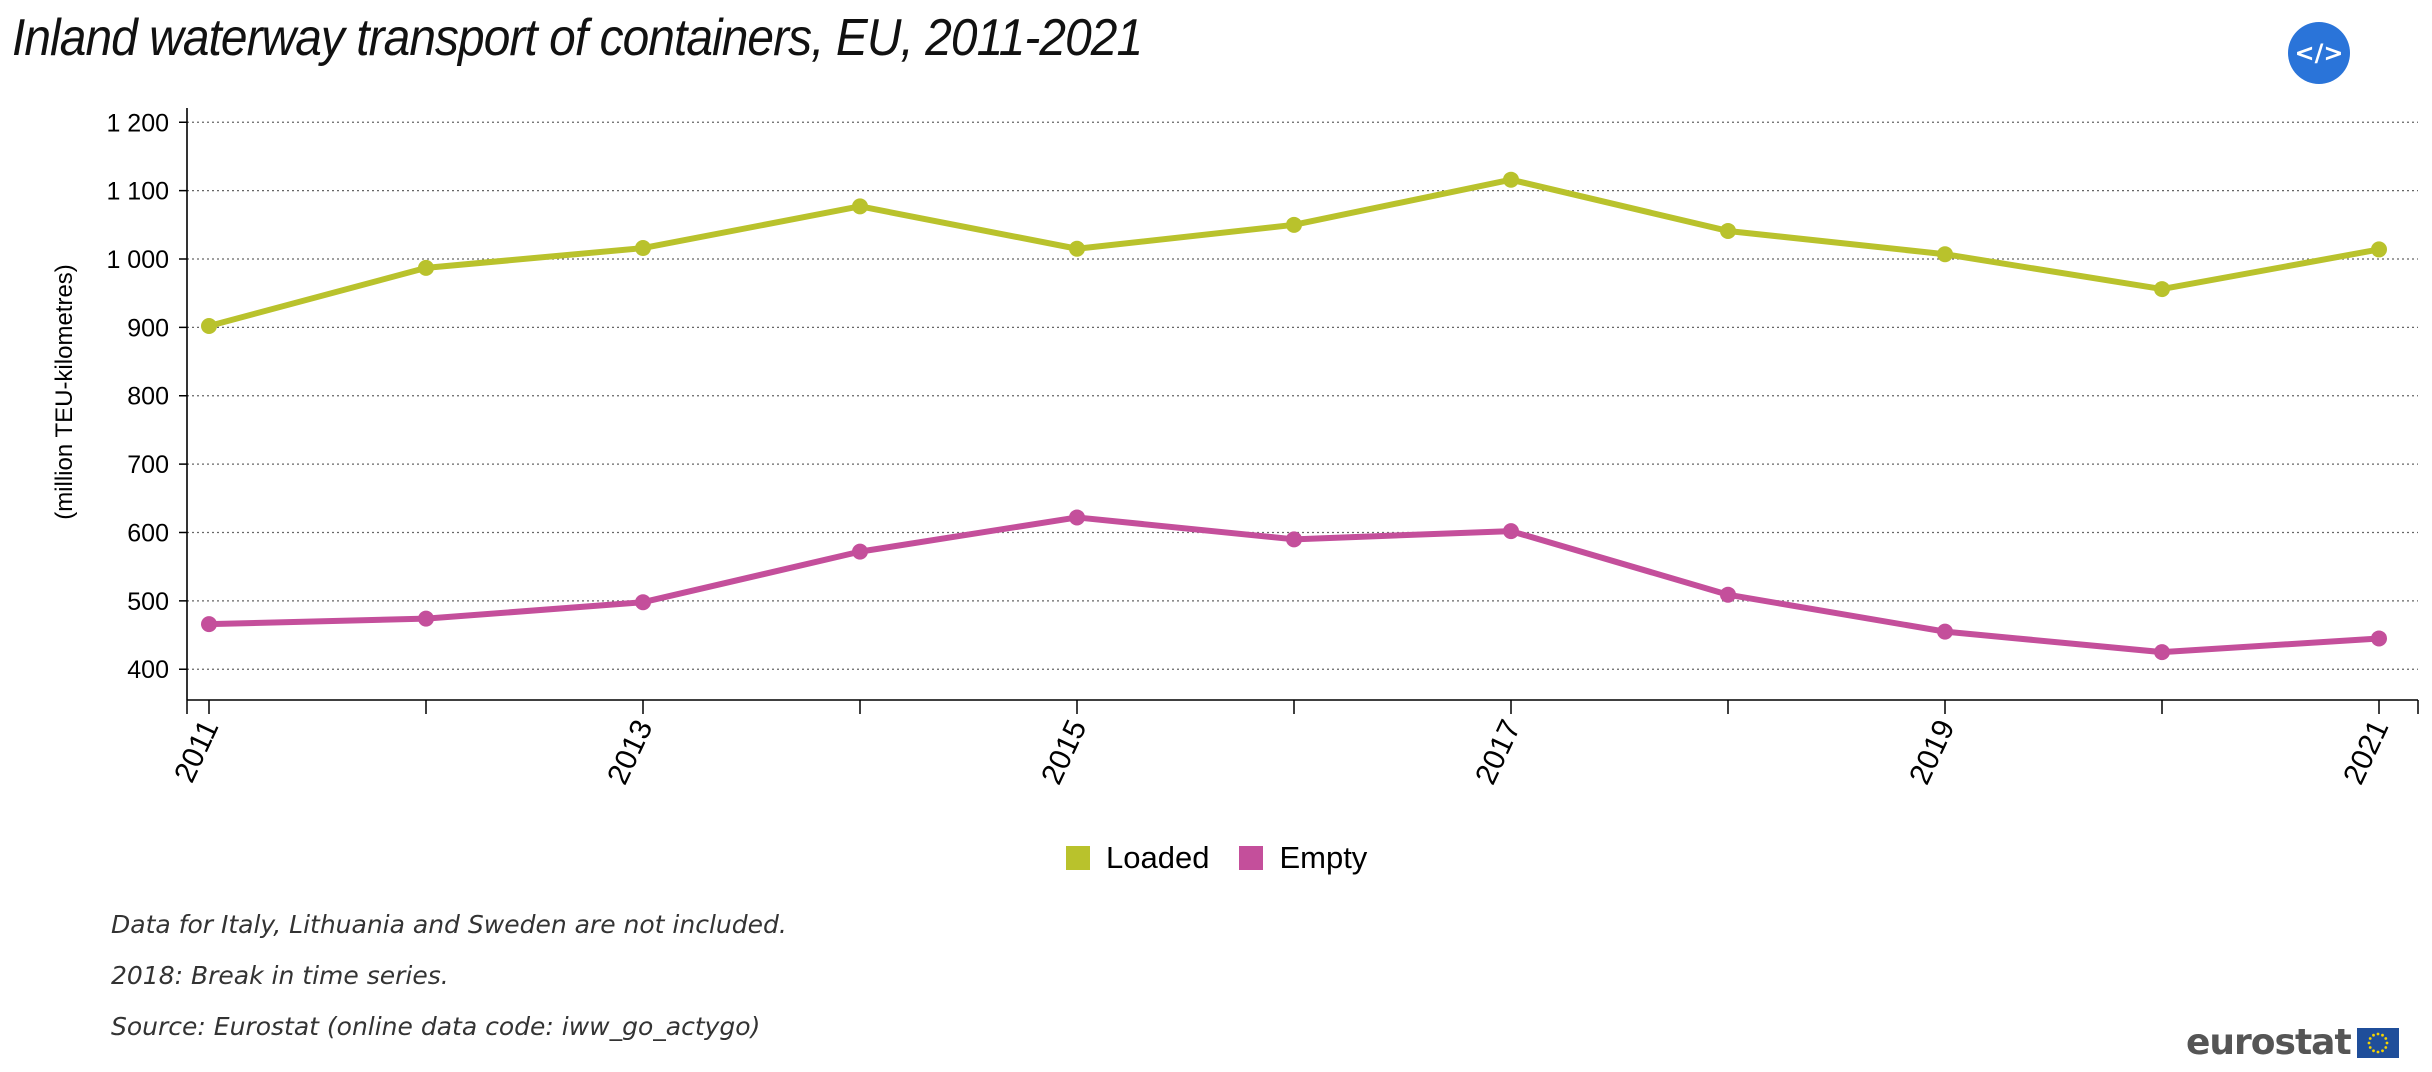  Describe the element at coordinates (2366, 752) in the screenshot. I see `x-tick-label: 2021` at that location.